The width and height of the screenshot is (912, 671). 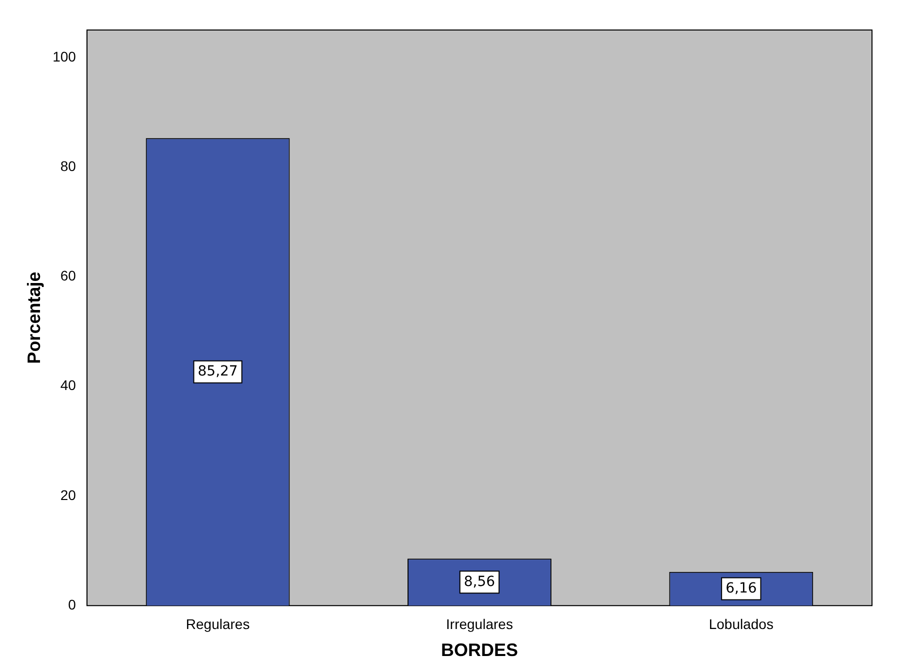 What do you see at coordinates (72, 604) in the screenshot?
I see `y-tick-label: 0` at bounding box center [72, 604].